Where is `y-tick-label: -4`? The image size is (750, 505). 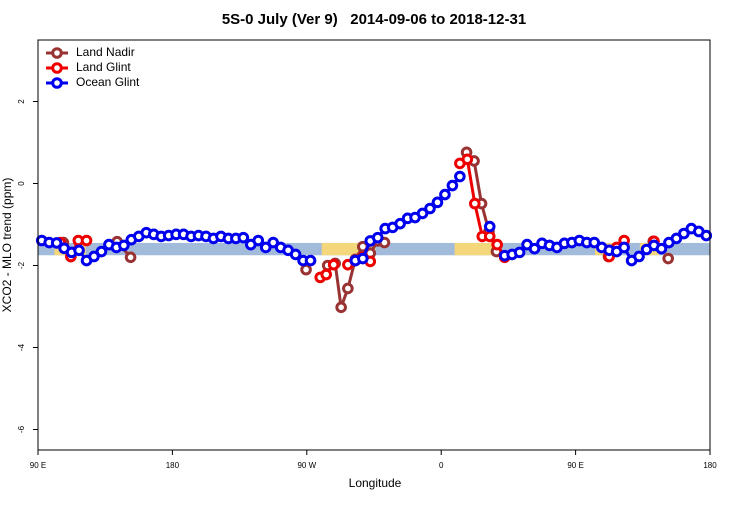 y-tick-label: -4 is located at coordinates (21, 347).